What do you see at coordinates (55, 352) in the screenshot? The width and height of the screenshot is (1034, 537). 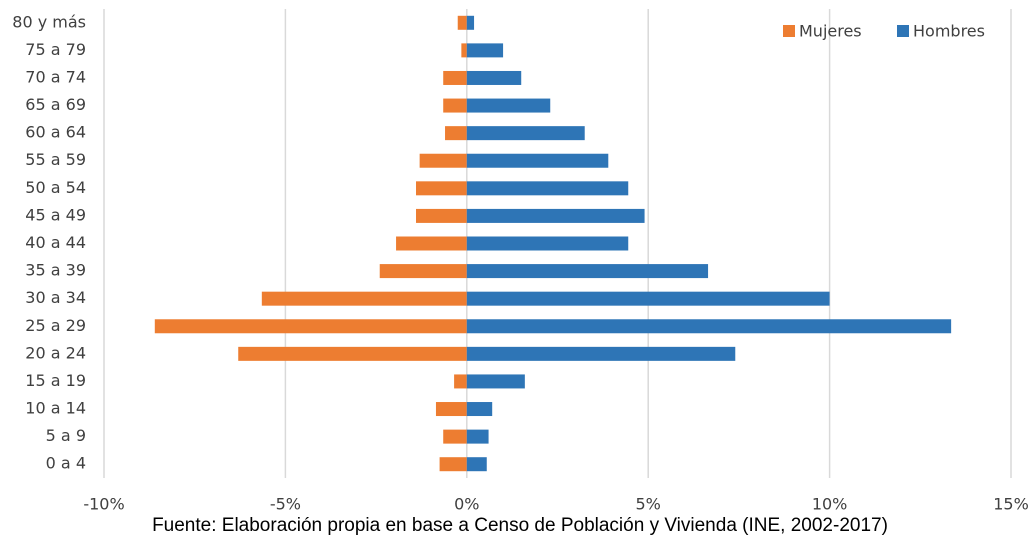 I see `y-tick-label: 20 a 24` at bounding box center [55, 352].